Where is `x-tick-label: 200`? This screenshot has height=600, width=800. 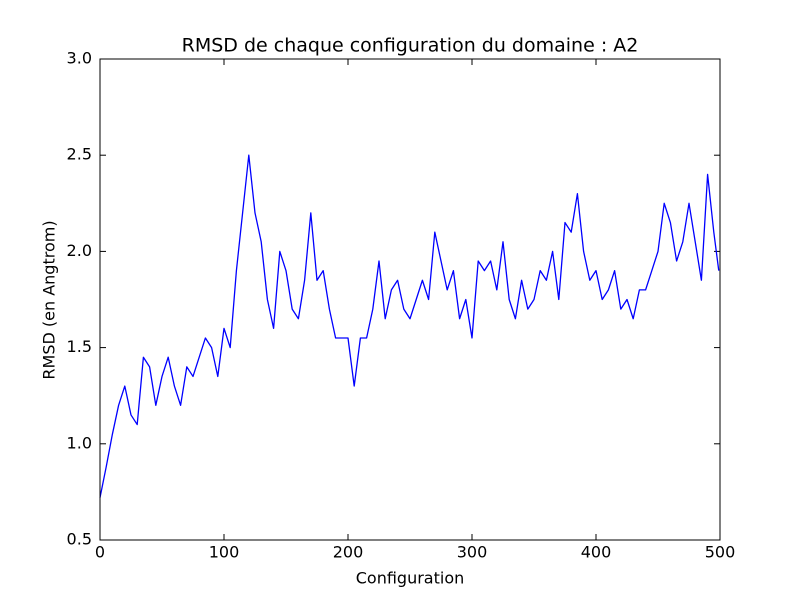
x-tick-label: 200 is located at coordinates (348, 552).